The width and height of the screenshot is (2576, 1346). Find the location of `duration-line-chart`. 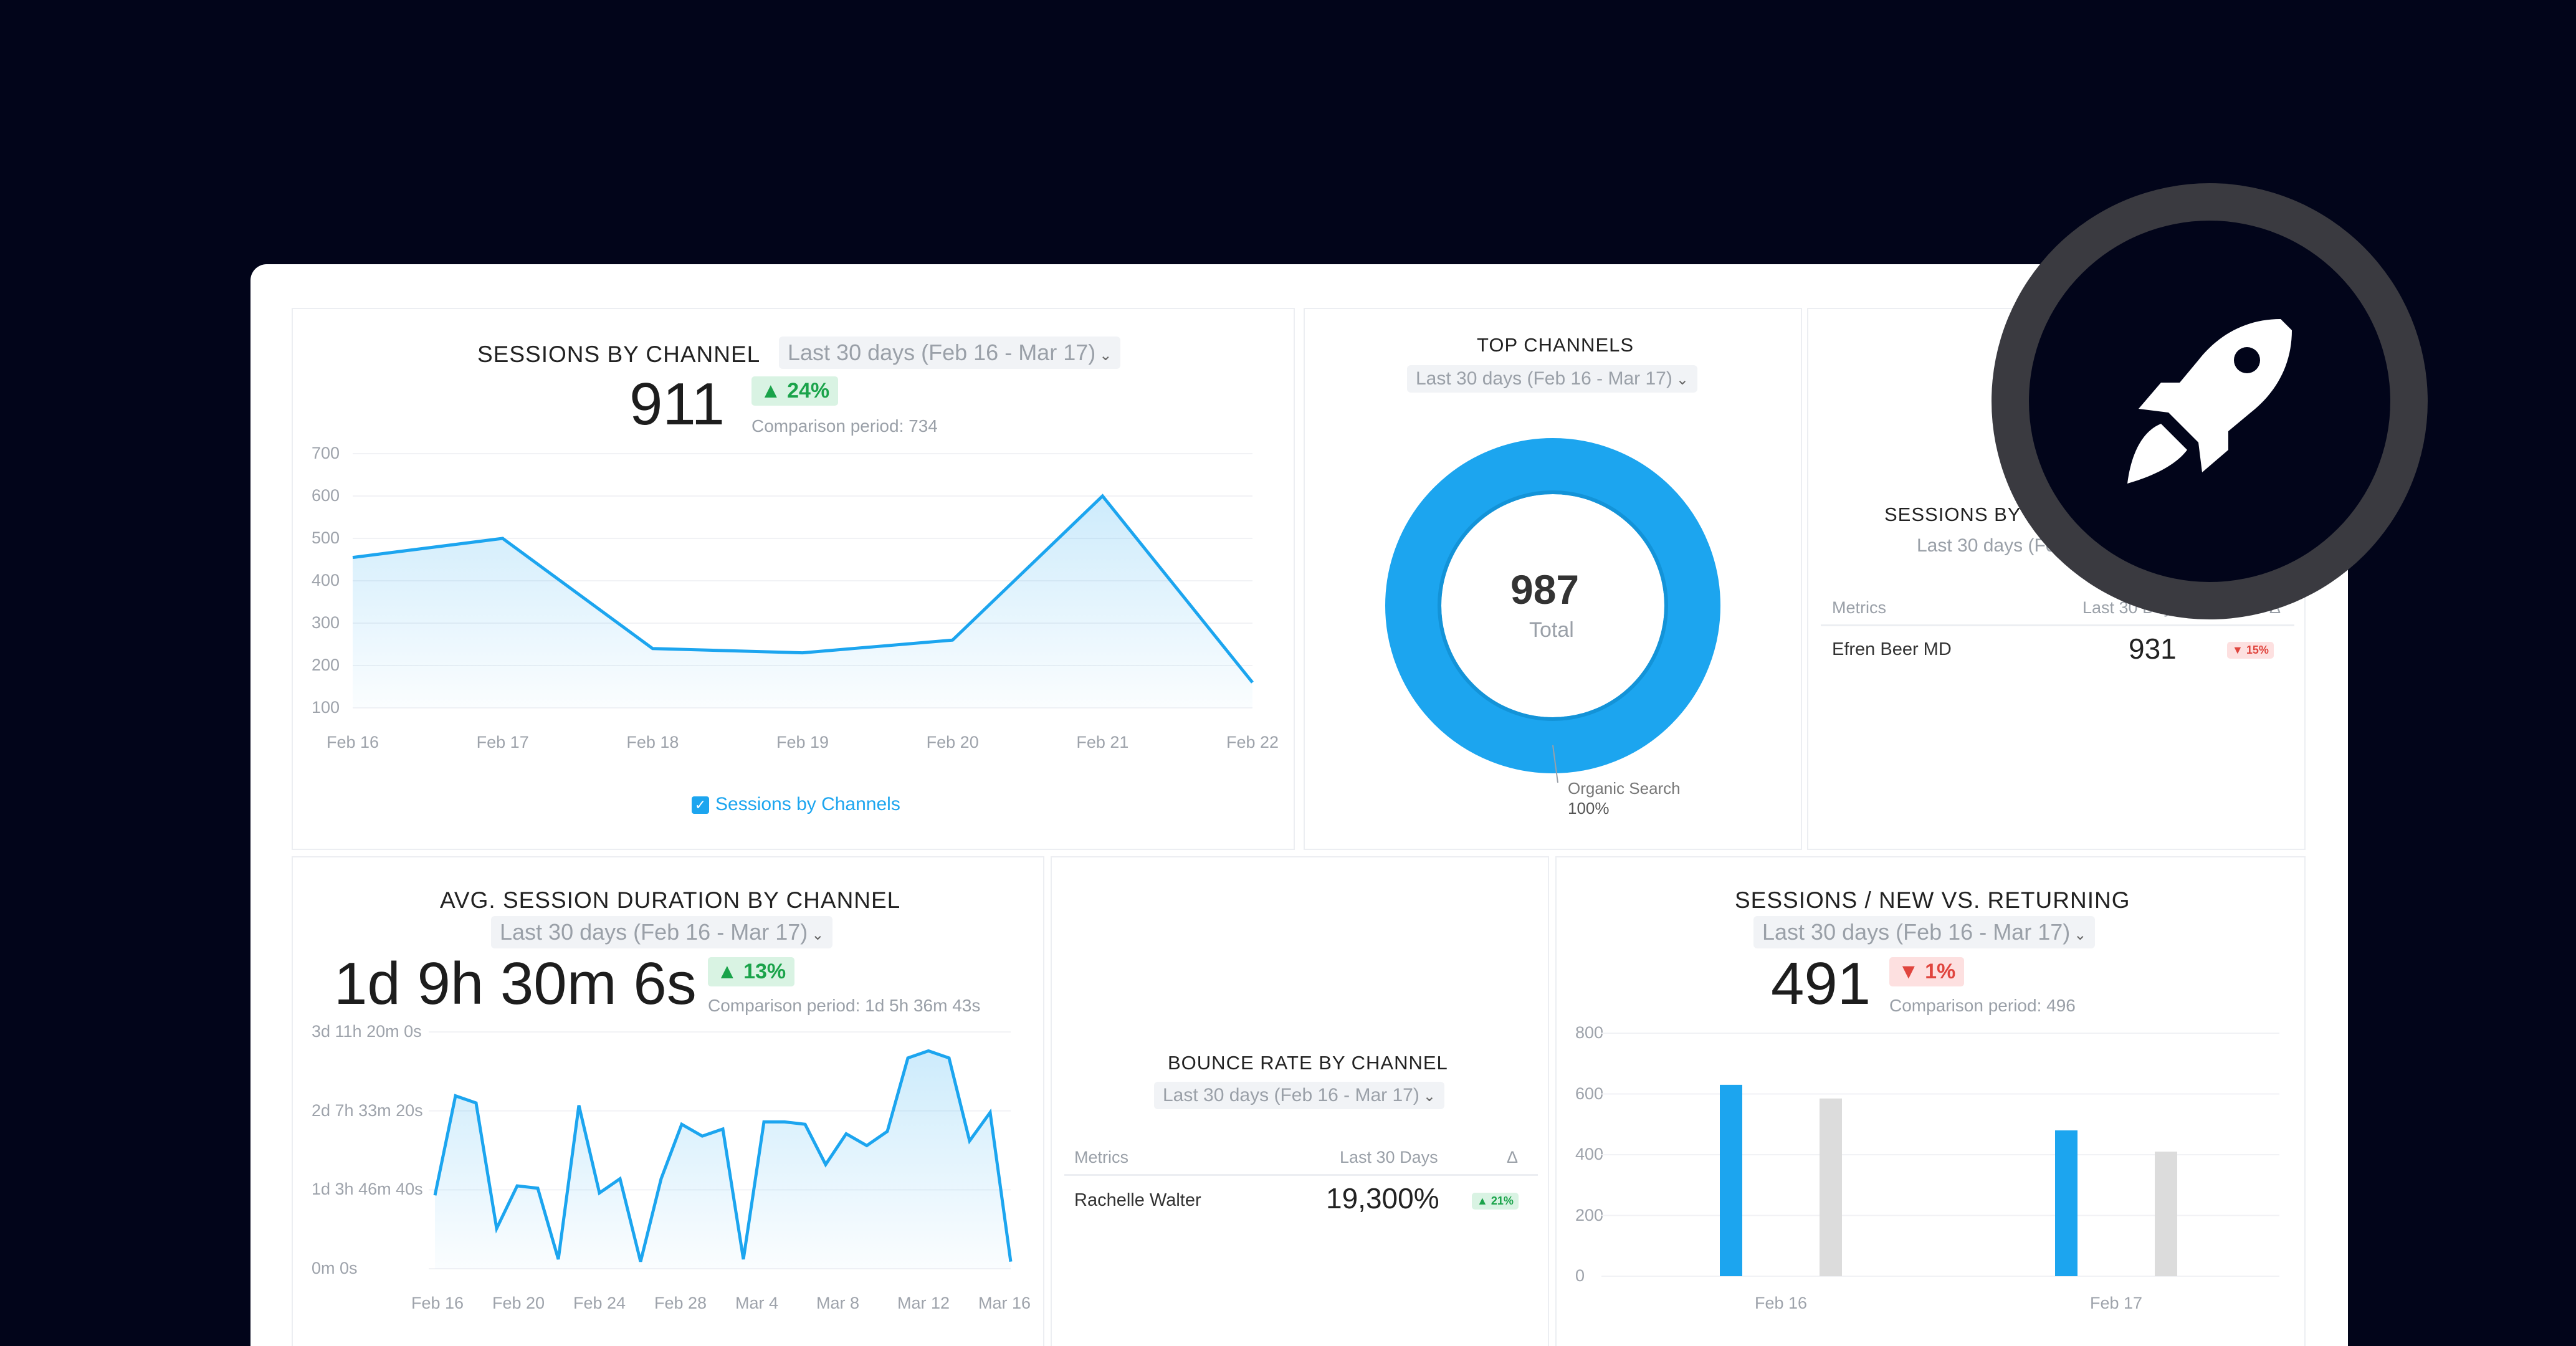

duration-line-chart is located at coordinates (721, 1150).